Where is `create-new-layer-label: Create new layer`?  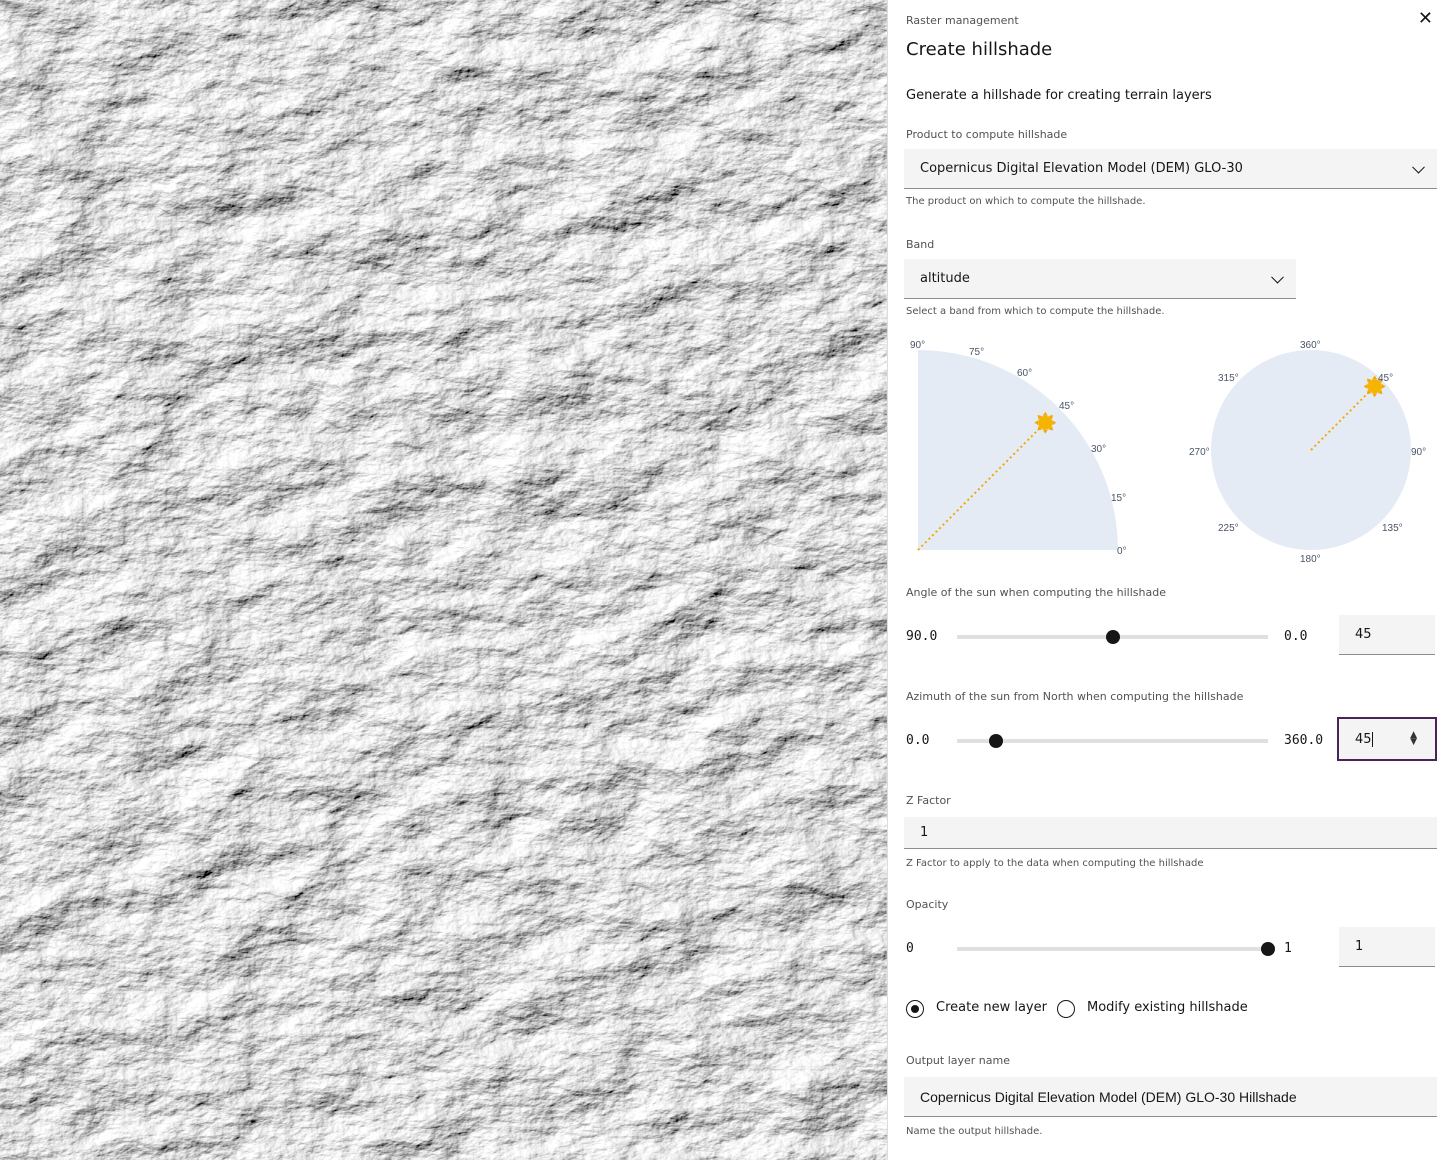
create-new-layer-label: Create new layer is located at coordinates (991, 1007).